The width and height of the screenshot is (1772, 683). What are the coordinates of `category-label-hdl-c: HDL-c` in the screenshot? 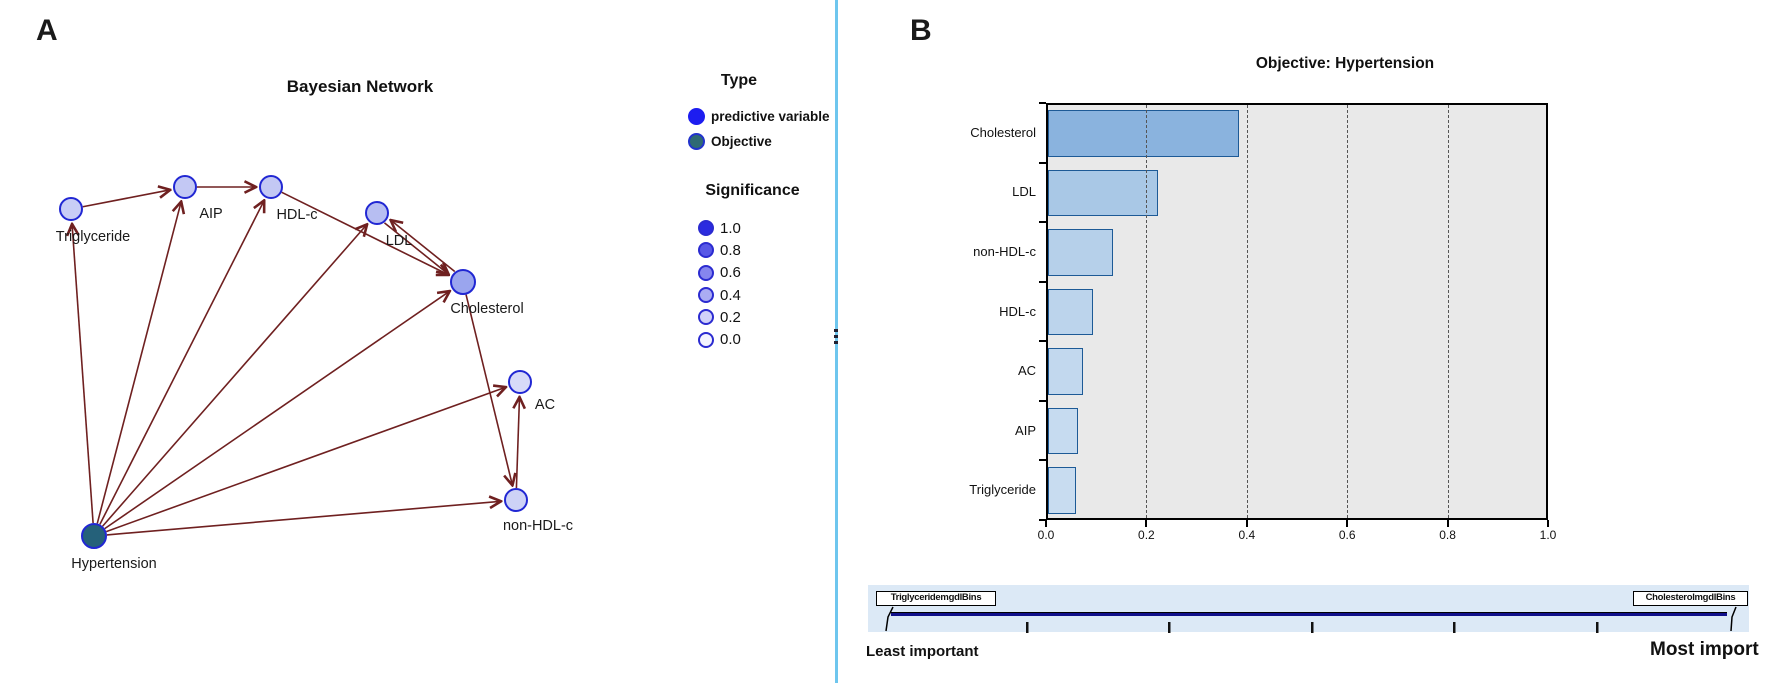 It's located at (1017, 311).